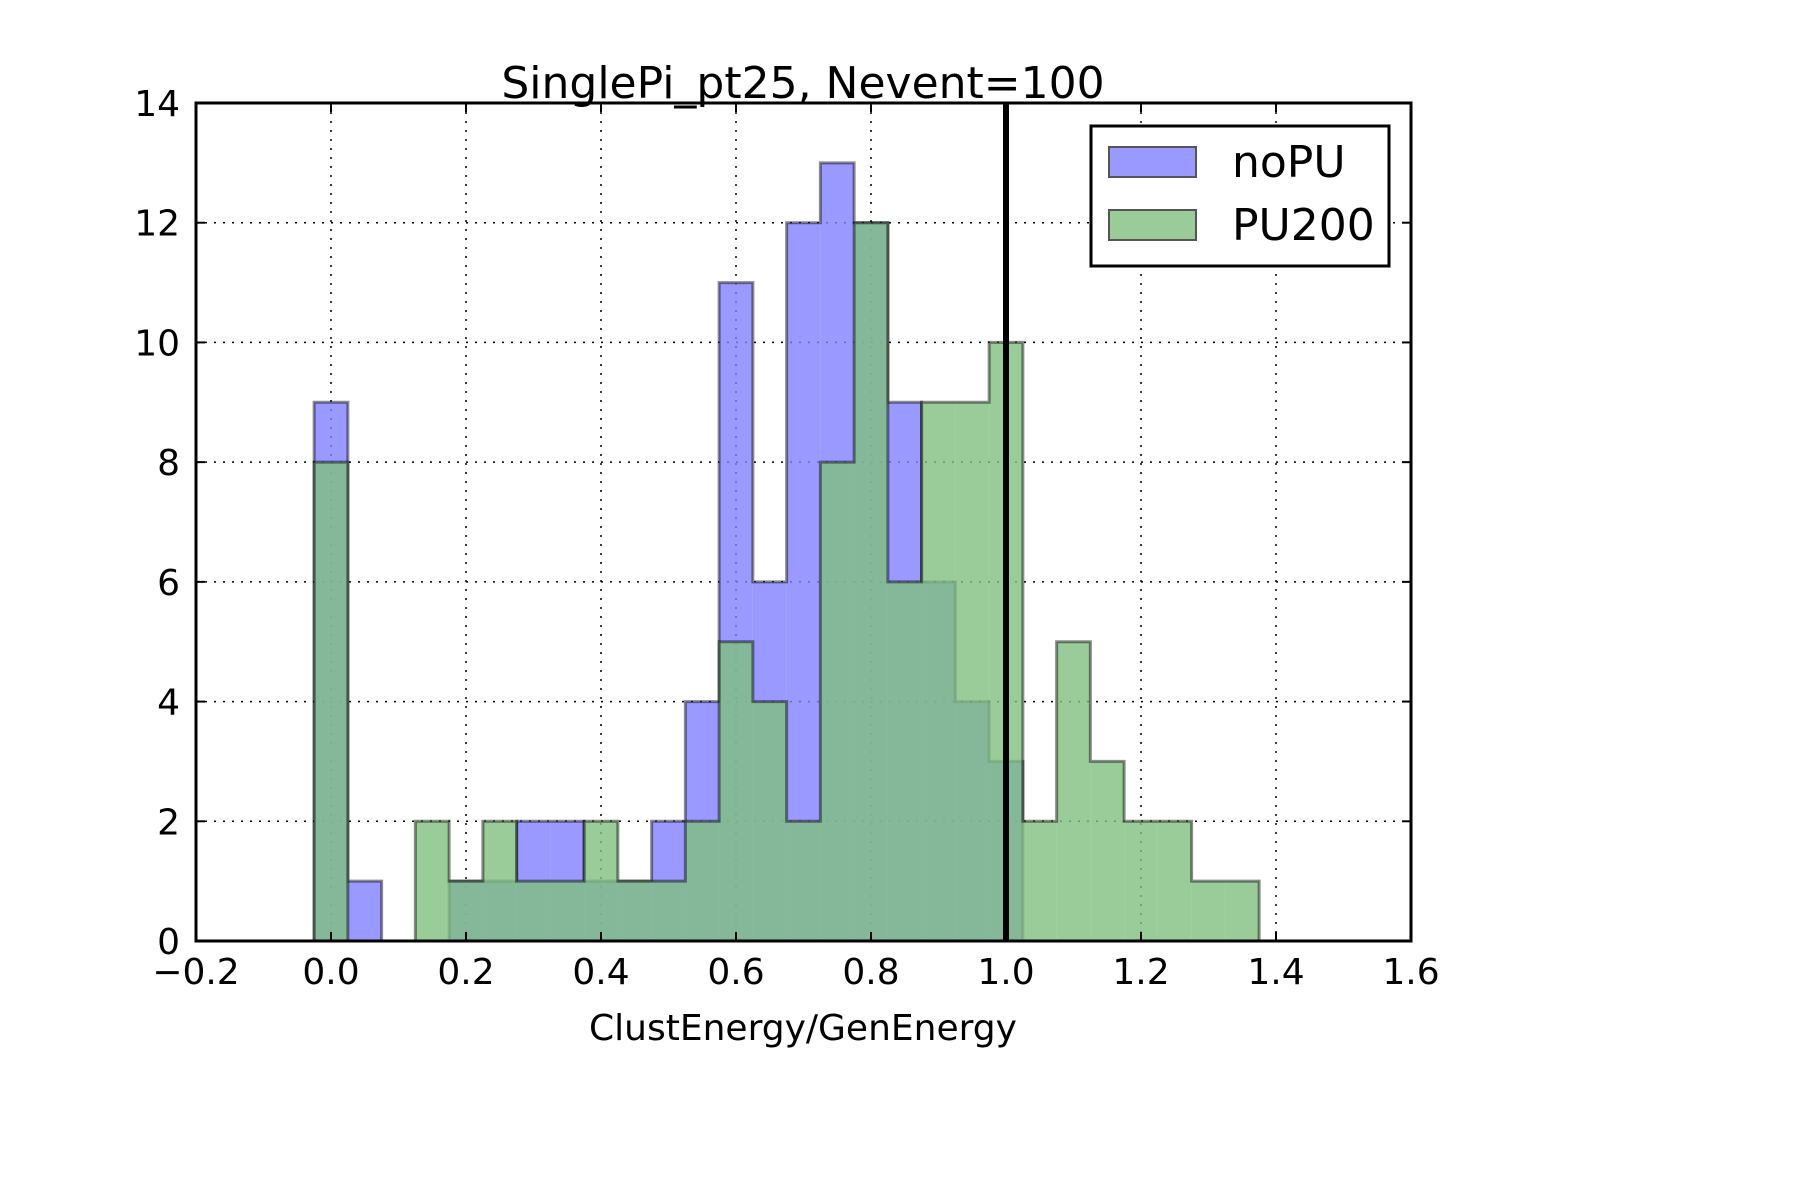  What do you see at coordinates (1152, 162) in the screenshot?
I see `legend-swatch-nopu` at bounding box center [1152, 162].